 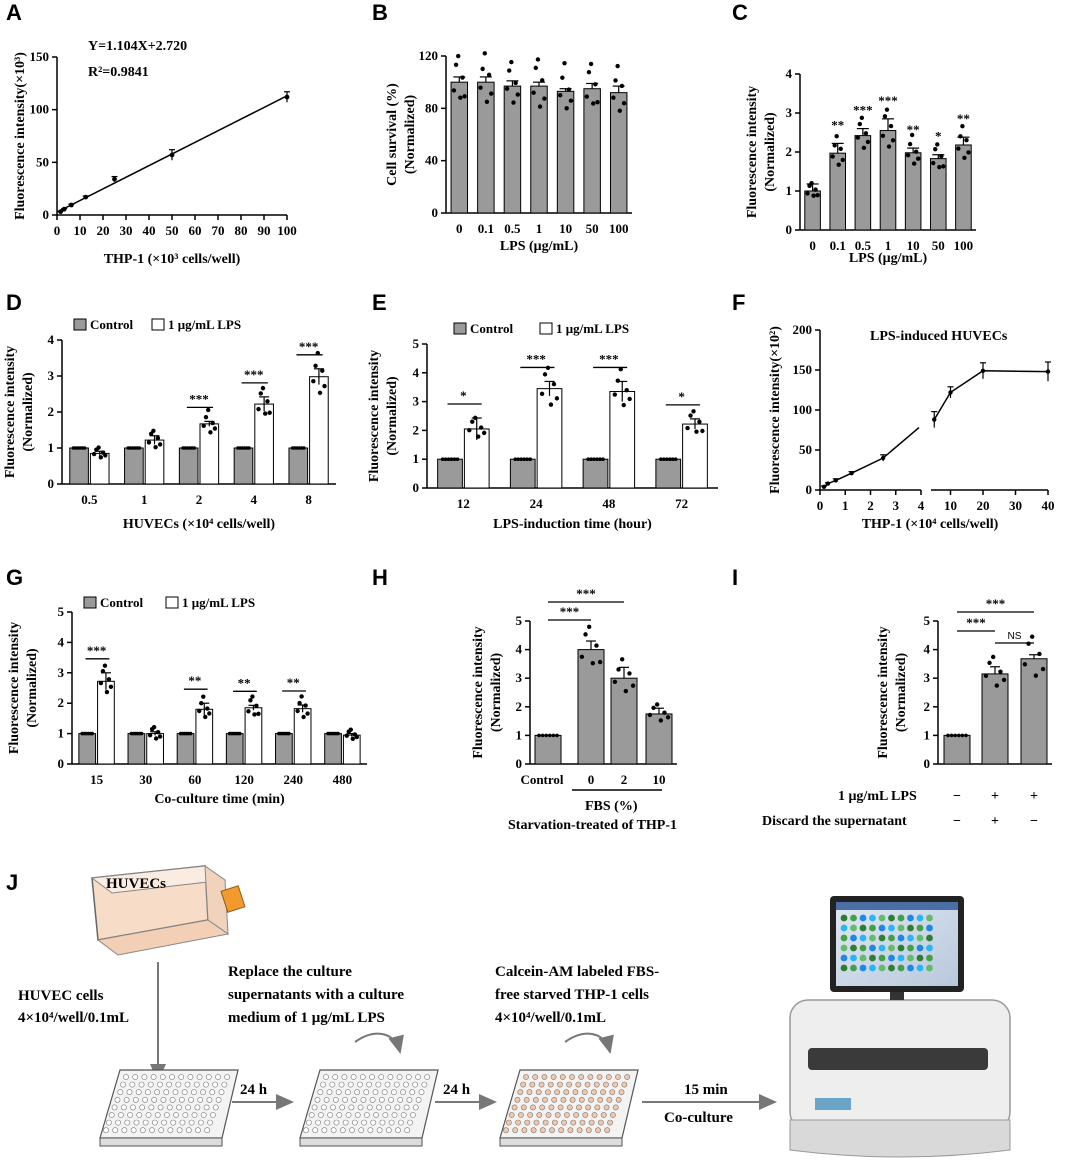 What do you see at coordinates (20, 136) in the screenshot?
I see `y-axis-label: Fluorescence intensity(×10³)` at bounding box center [20, 136].